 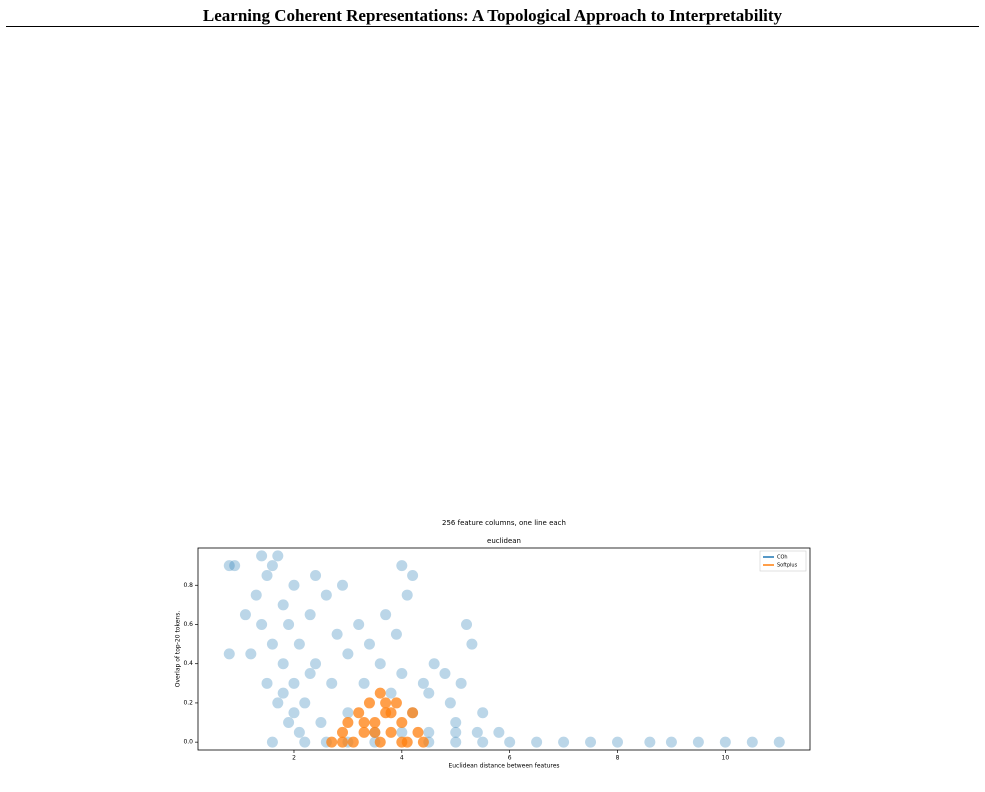 What do you see at coordinates (492, 26) in the screenshot?
I see `header-rule` at bounding box center [492, 26].